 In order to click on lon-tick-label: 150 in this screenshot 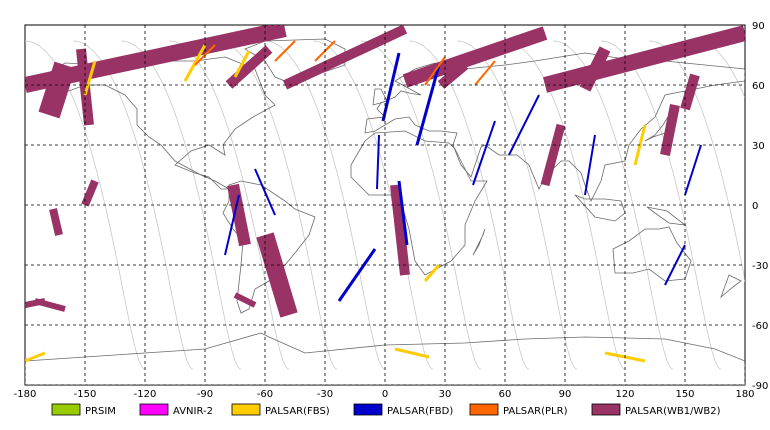, I will do `click(684, 394)`.